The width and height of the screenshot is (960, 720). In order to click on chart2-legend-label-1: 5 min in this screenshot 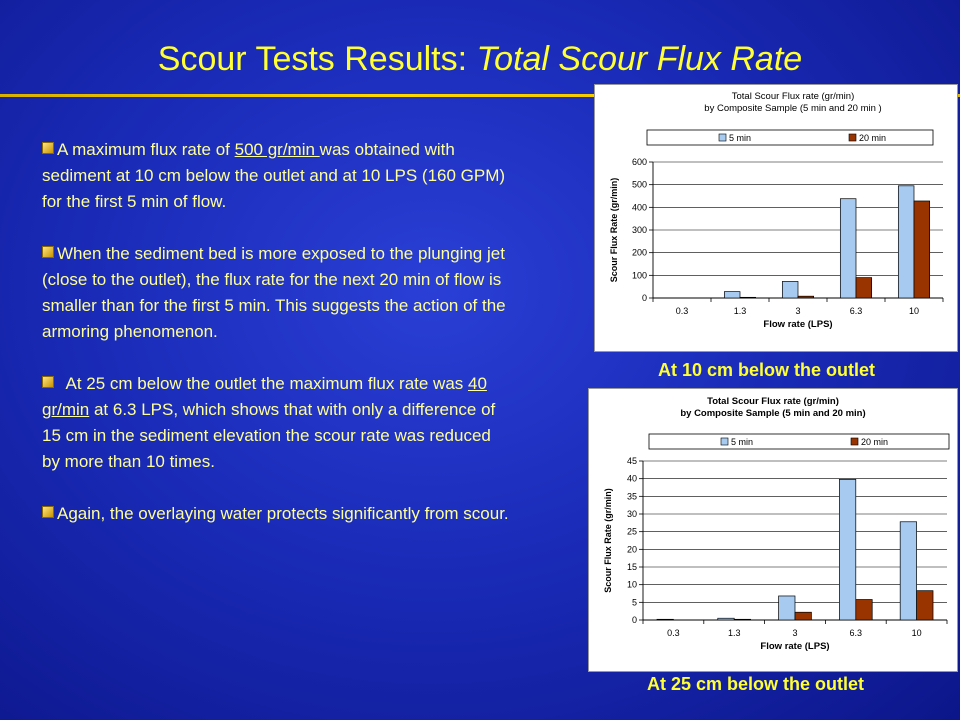, I will do `click(742, 442)`.